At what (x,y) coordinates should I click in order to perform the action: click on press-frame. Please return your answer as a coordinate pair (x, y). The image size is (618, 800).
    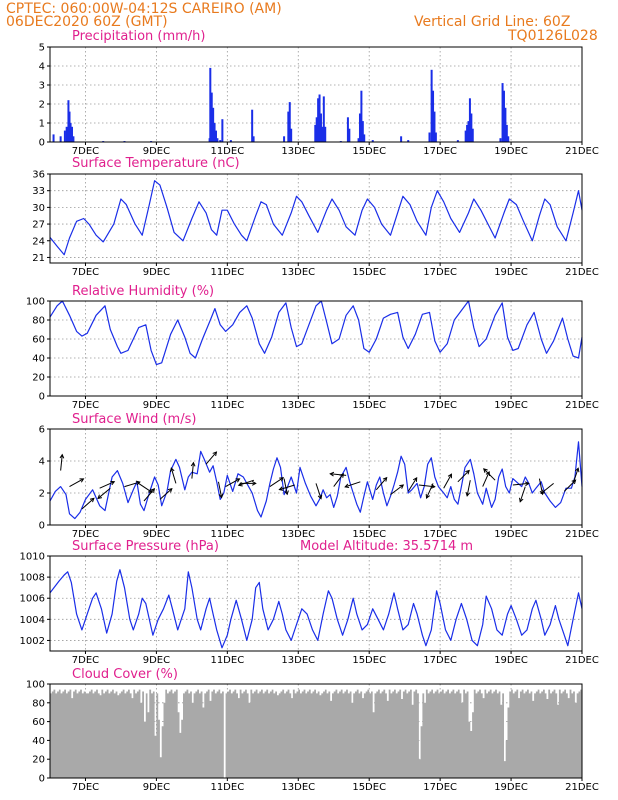
    Looking at the image, I should click on (316, 603).